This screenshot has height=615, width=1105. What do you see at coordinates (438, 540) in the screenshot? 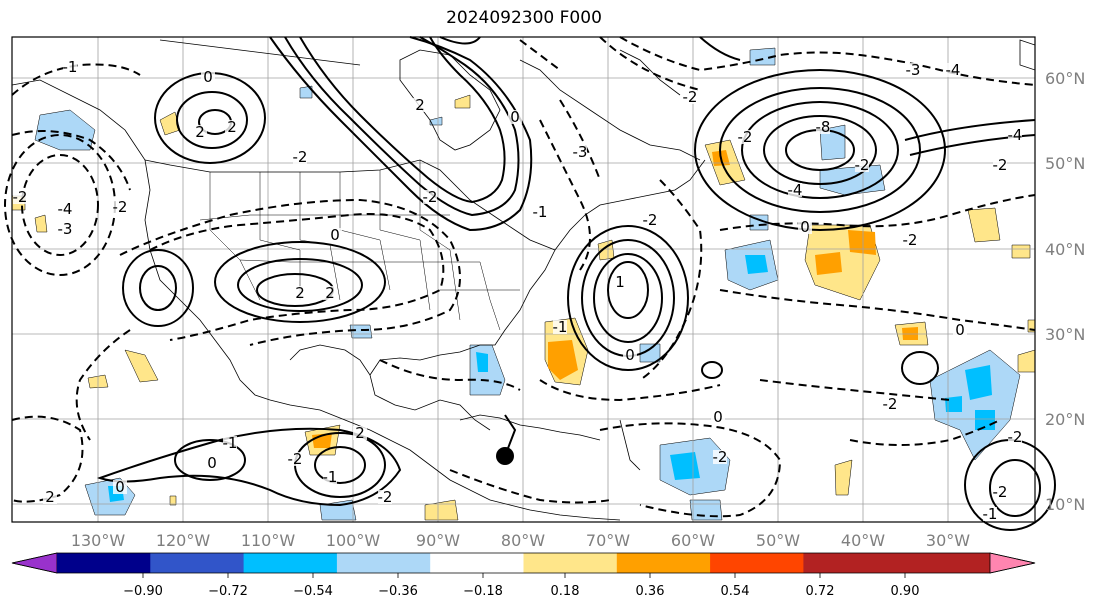
I see `longitude-label: 90°W` at bounding box center [438, 540].